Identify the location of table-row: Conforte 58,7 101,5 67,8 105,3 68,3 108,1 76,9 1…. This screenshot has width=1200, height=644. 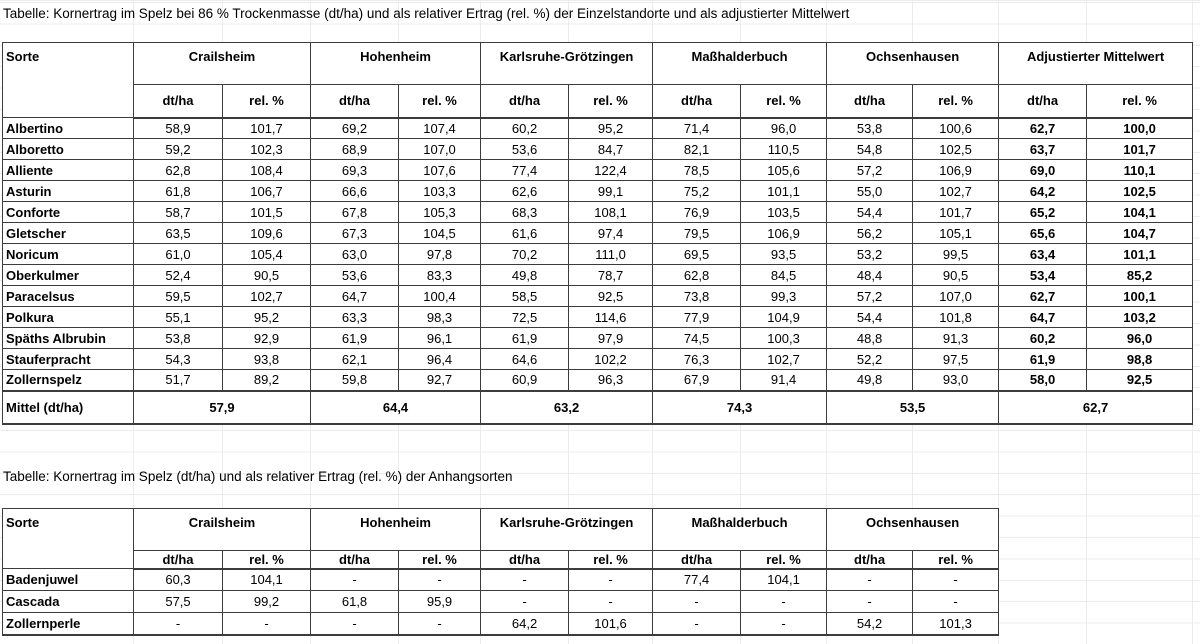
(598, 212).